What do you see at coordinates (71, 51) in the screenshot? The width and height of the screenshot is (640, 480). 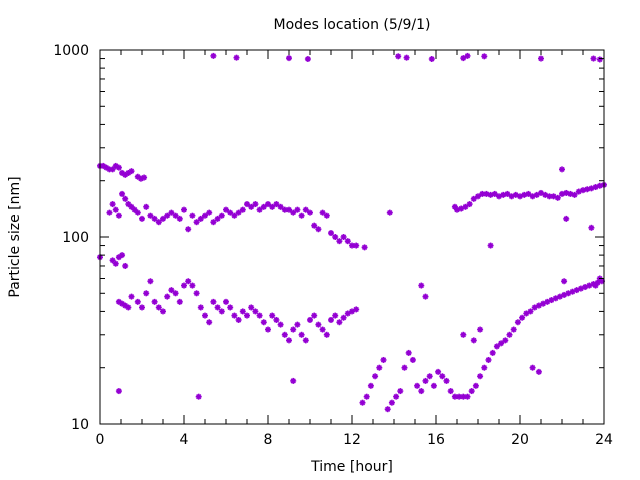 I see `y-tick-label: 1000` at bounding box center [71, 51].